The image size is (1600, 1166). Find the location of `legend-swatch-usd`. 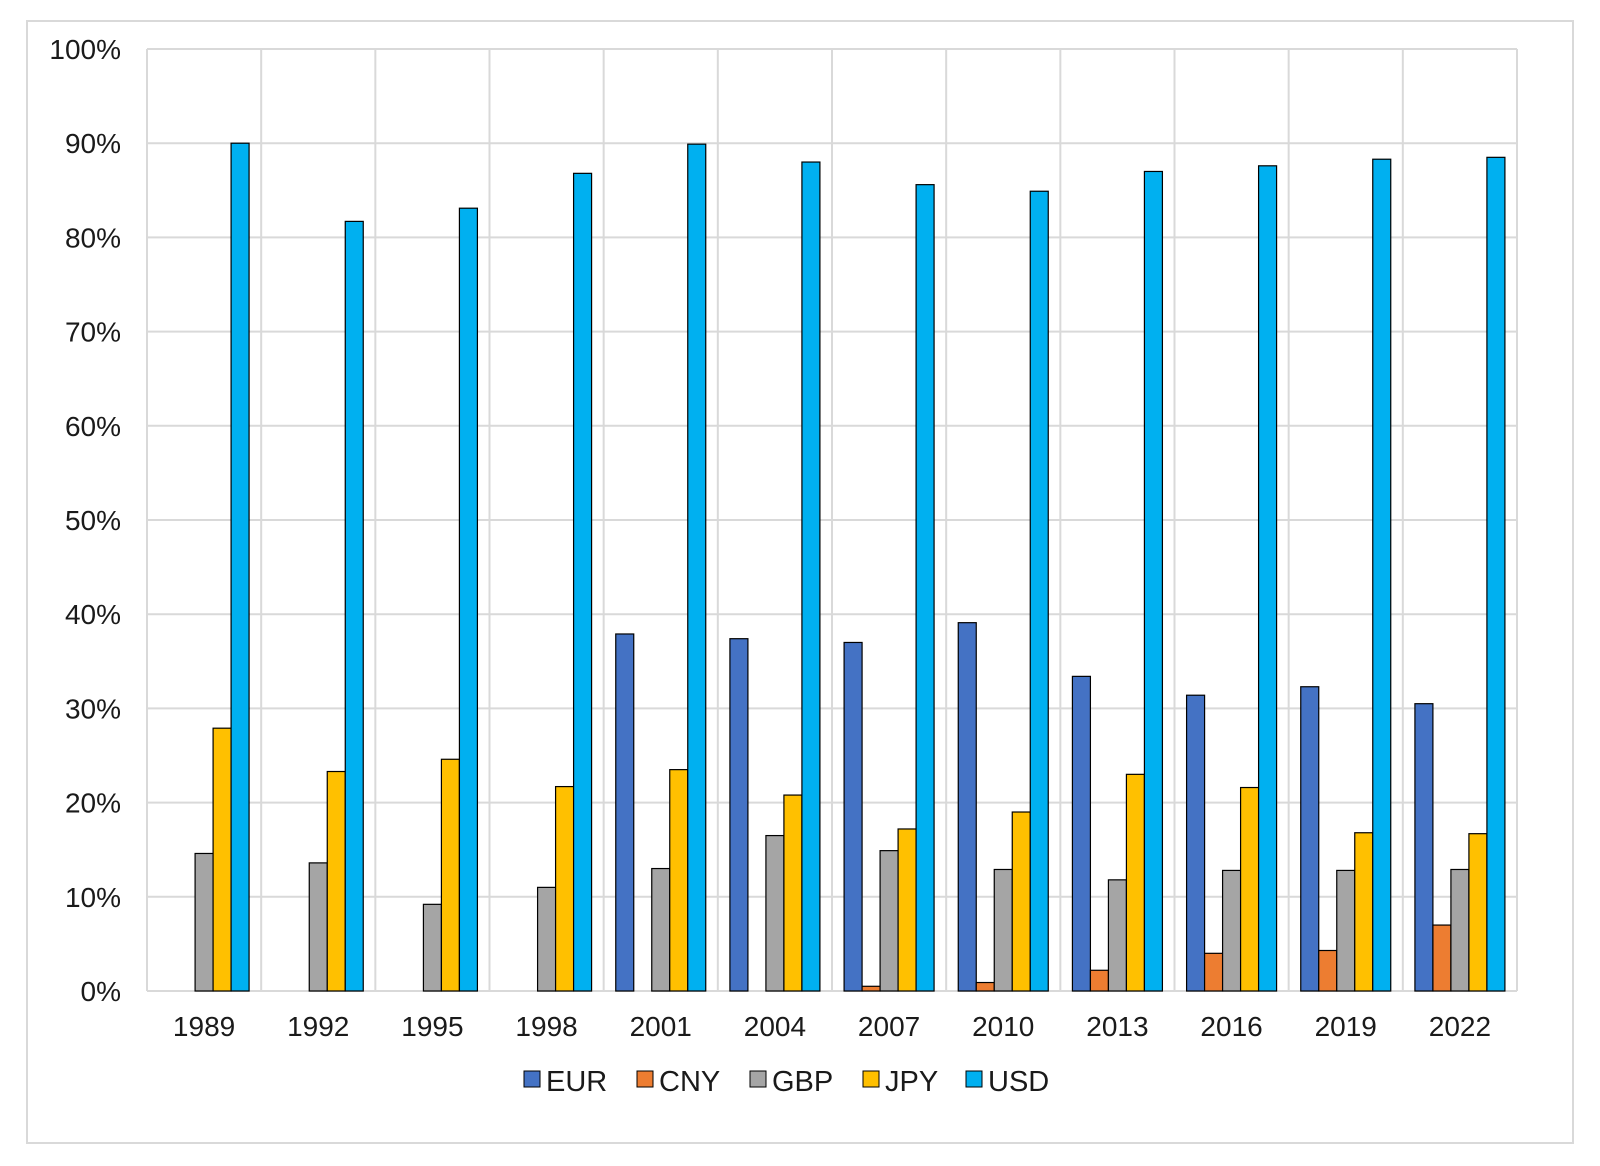

legend-swatch-usd is located at coordinates (974, 1079).